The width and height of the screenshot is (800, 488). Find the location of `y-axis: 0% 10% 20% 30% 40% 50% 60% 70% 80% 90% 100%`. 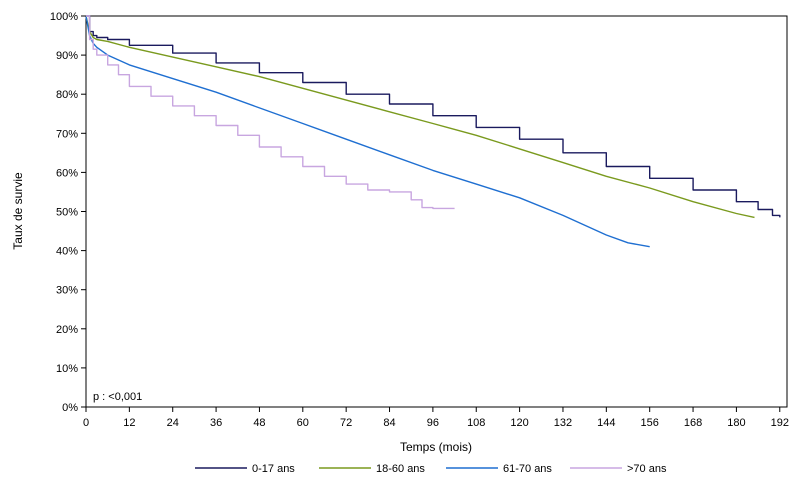

y-axis: 0% 10% 20% 30% 40% 50% 60% 70% 80% 90% 100% is located at coordinates (68, 212).